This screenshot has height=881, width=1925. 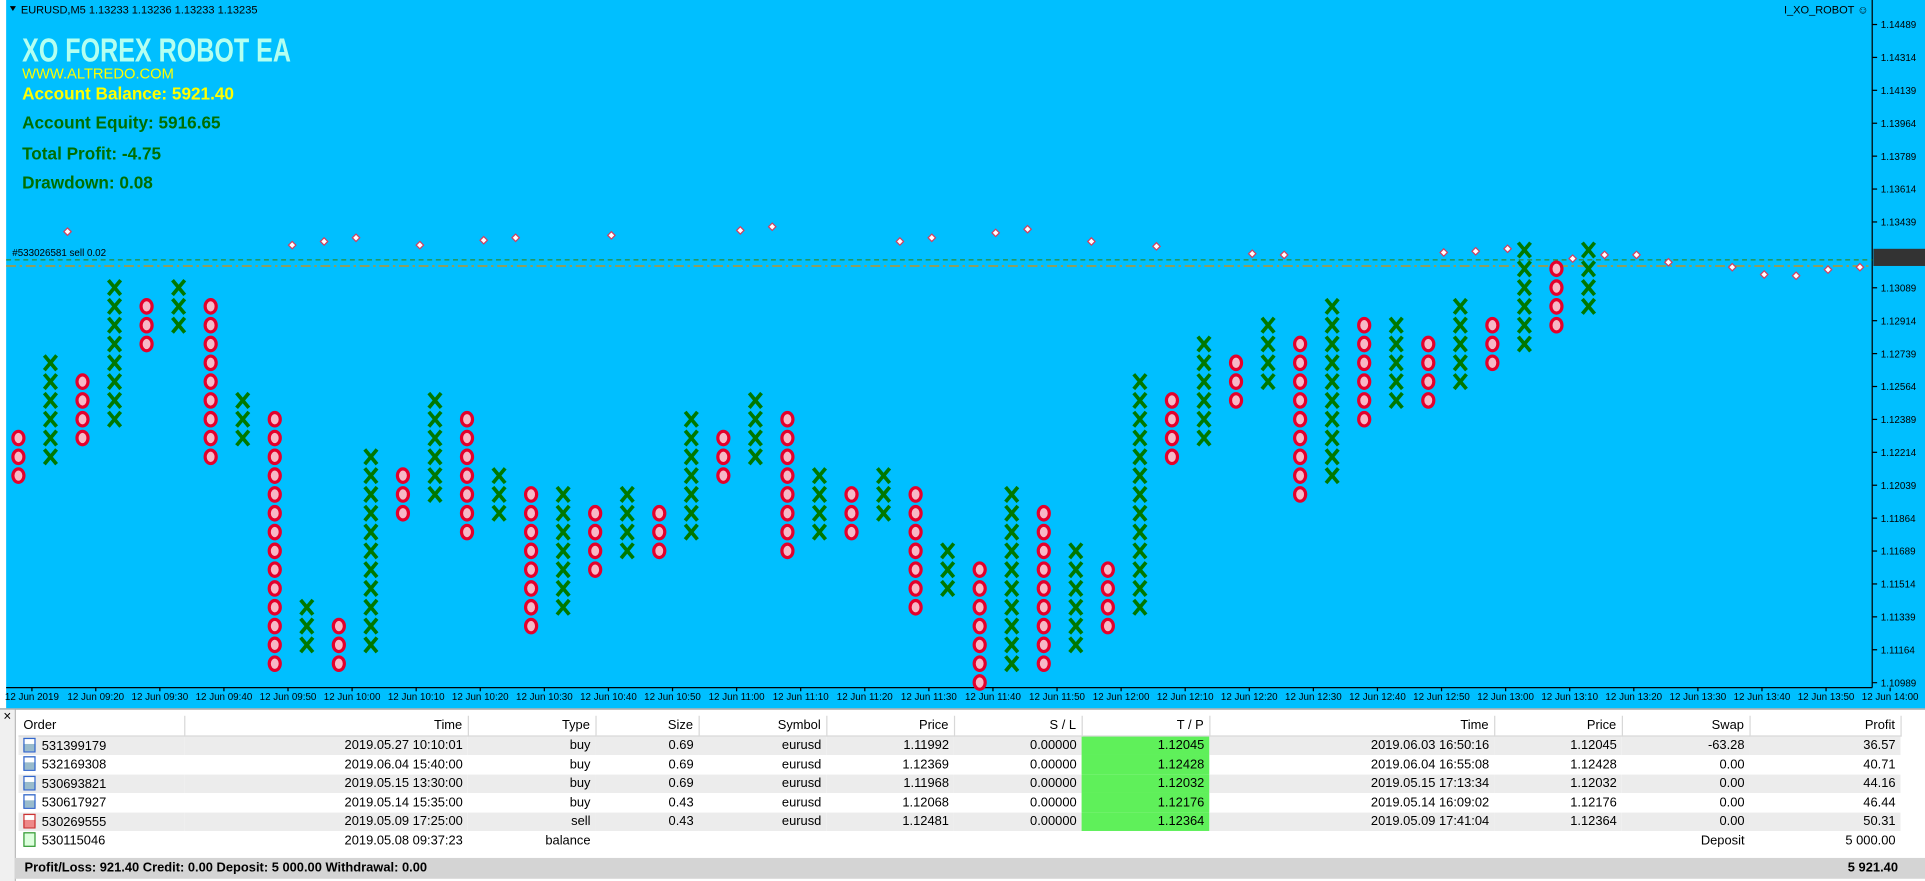 I want to click on cell: 1.11968, so click(x=890, y=783).